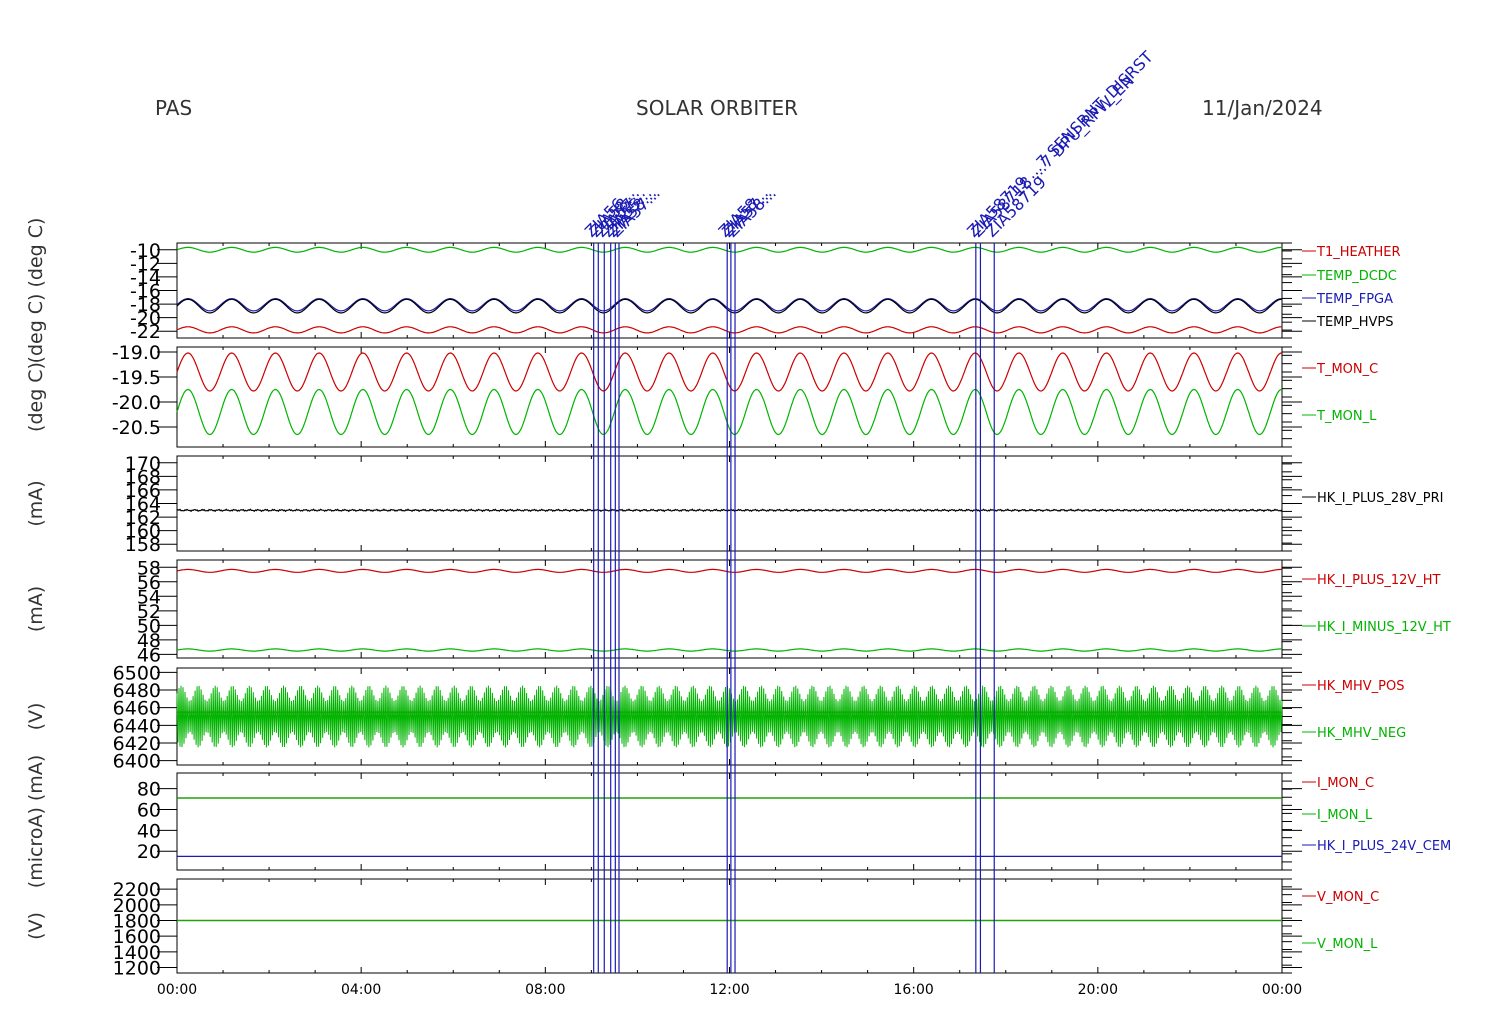 Image resolution: width=1512 pixels, height=1020 pixels. I want to click on y-tick-label: -16, so click(145, 292).